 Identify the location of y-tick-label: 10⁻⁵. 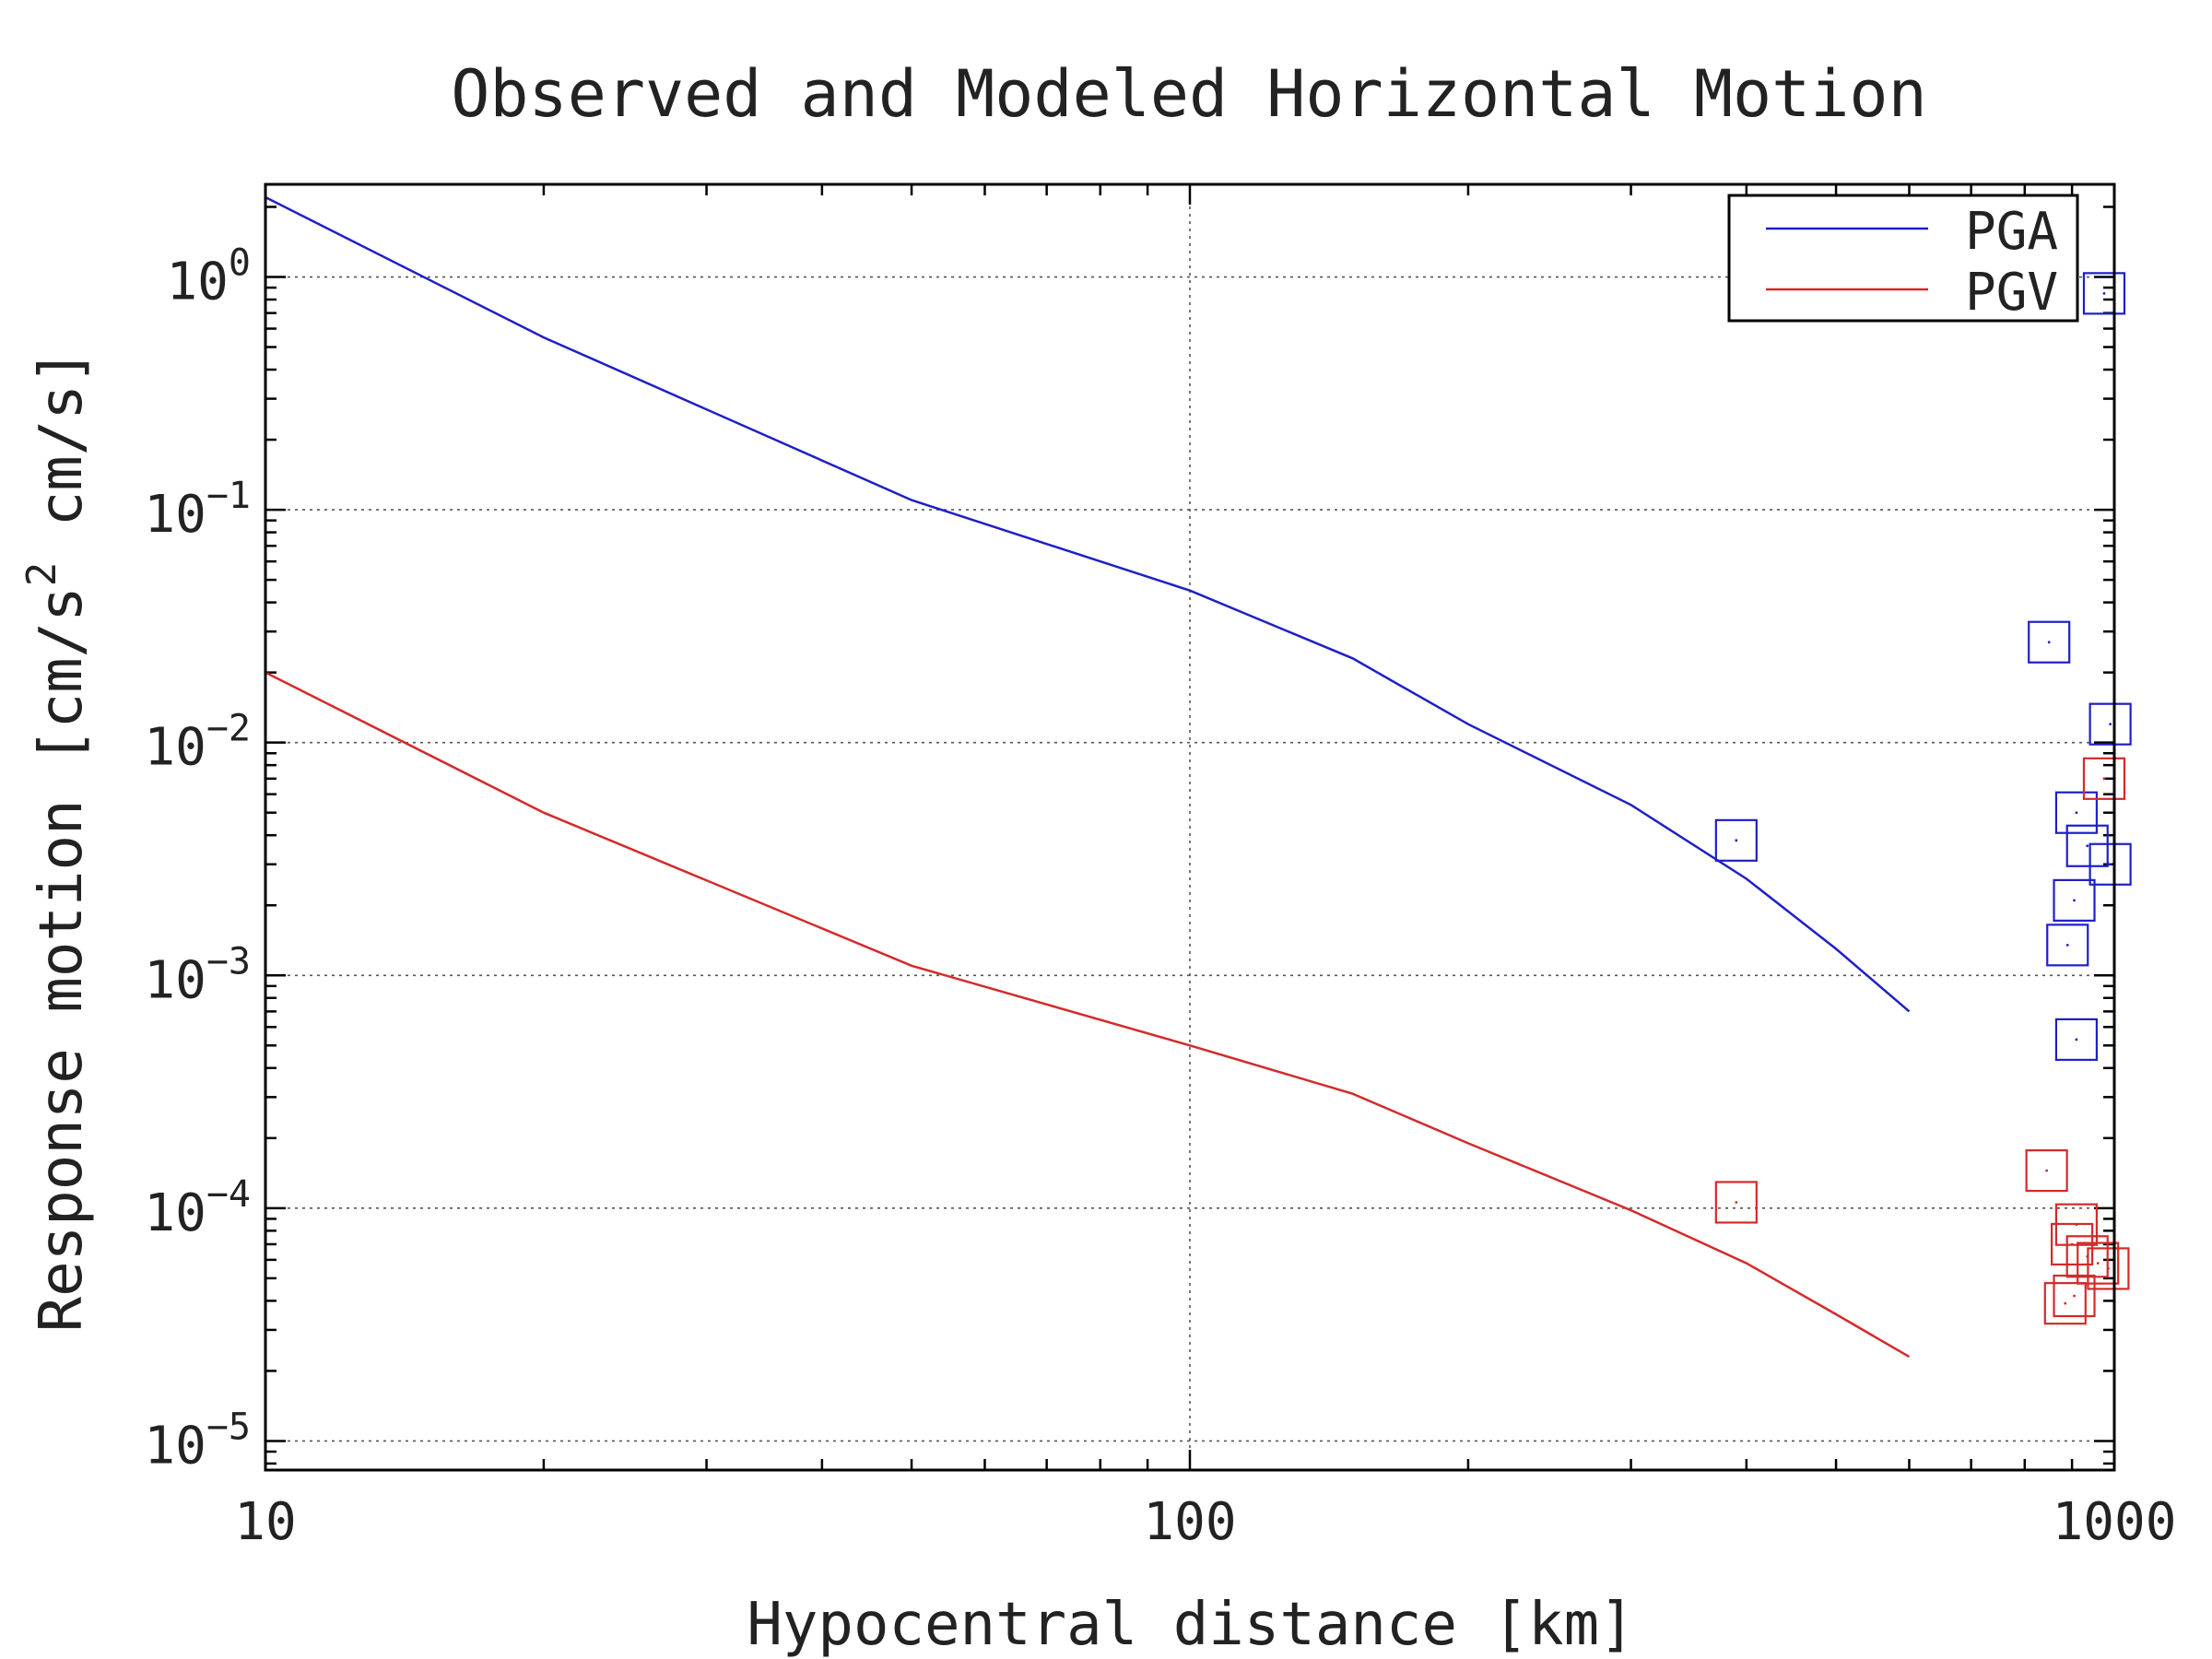
(197, 1441).